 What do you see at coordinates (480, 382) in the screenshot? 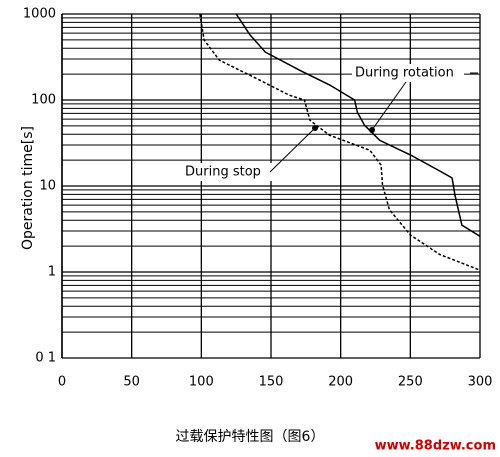
I see `x-tick-label: 300` at bounding box center [480, 382].